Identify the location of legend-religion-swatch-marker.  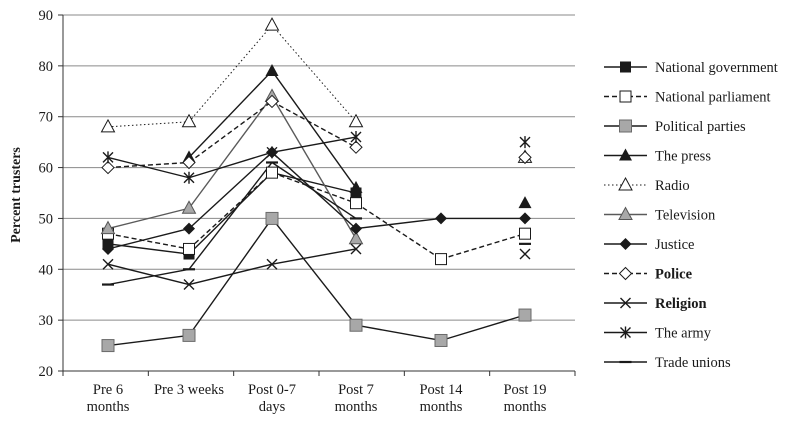
(625, 303).